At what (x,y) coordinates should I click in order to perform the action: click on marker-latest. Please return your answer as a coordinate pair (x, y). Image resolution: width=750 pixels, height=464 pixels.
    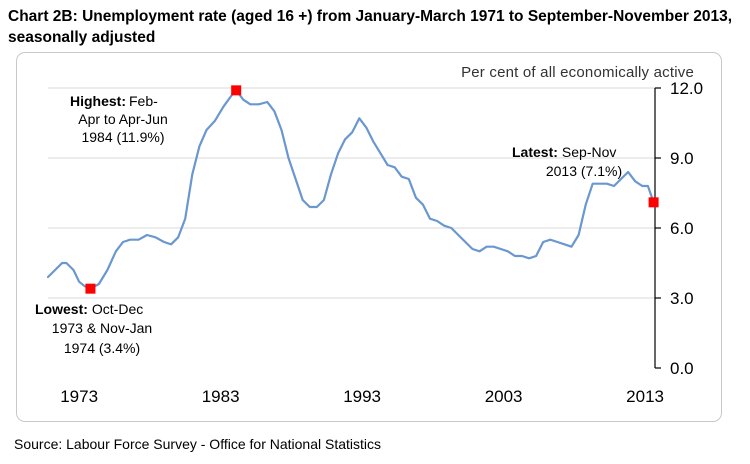
    Looking at the image, I should click on (653, 202).